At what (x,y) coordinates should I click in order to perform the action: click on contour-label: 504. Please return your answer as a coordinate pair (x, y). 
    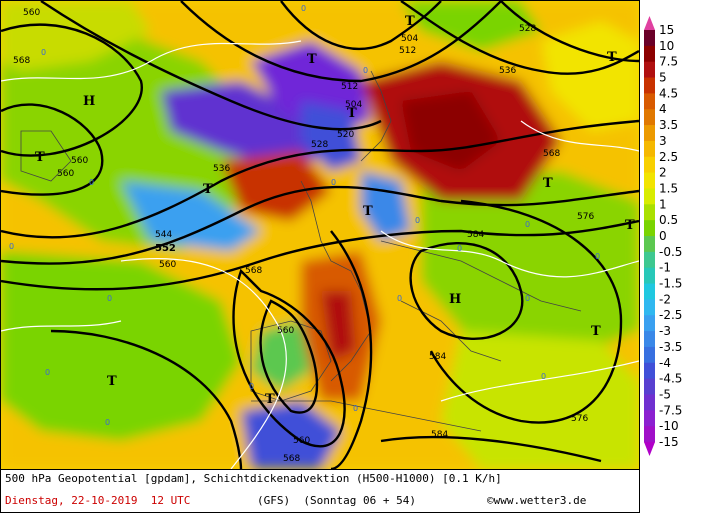
    Looking at the image, I should click on (409, 39).